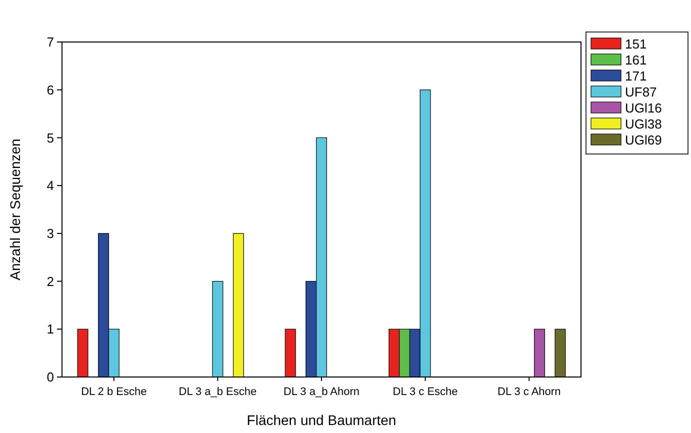  What do you see at coordinates (321, 420) in the screenshot?
I see `x-axis-title: Flächen und Baumarten` at bounding box center [321, 420].